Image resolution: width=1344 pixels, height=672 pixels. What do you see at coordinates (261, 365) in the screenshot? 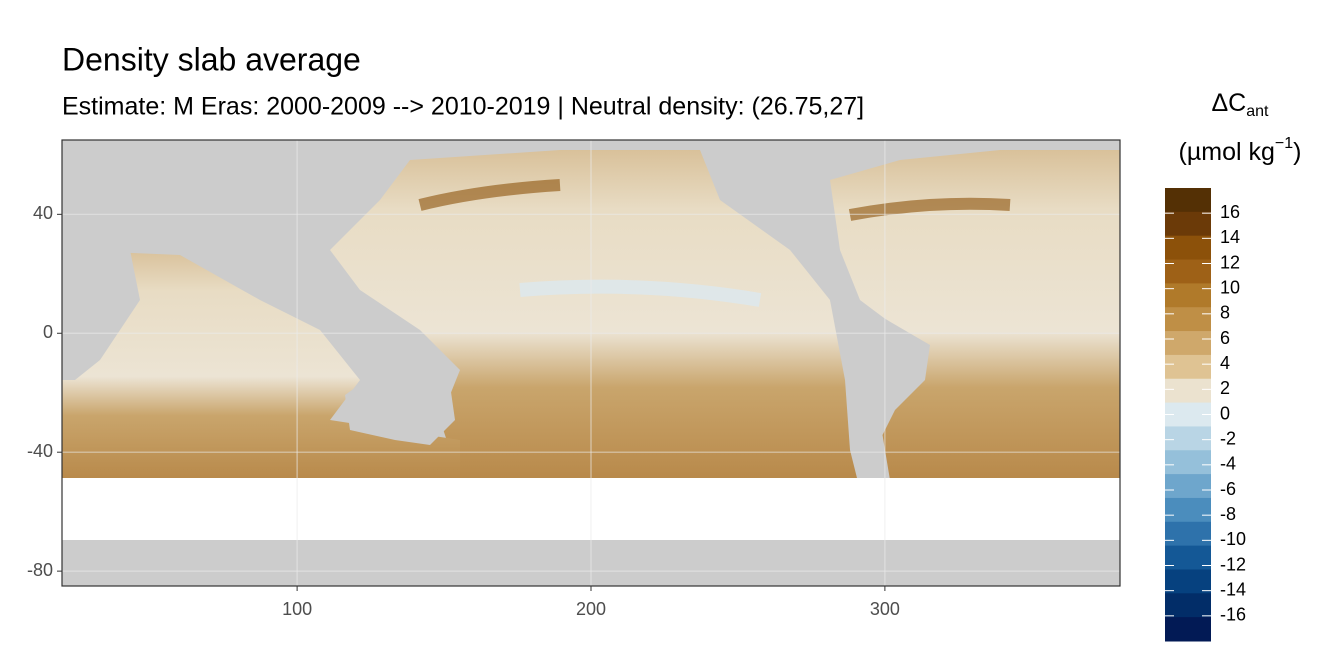
I see `indian-ocean` at bounding box center [261, 365].